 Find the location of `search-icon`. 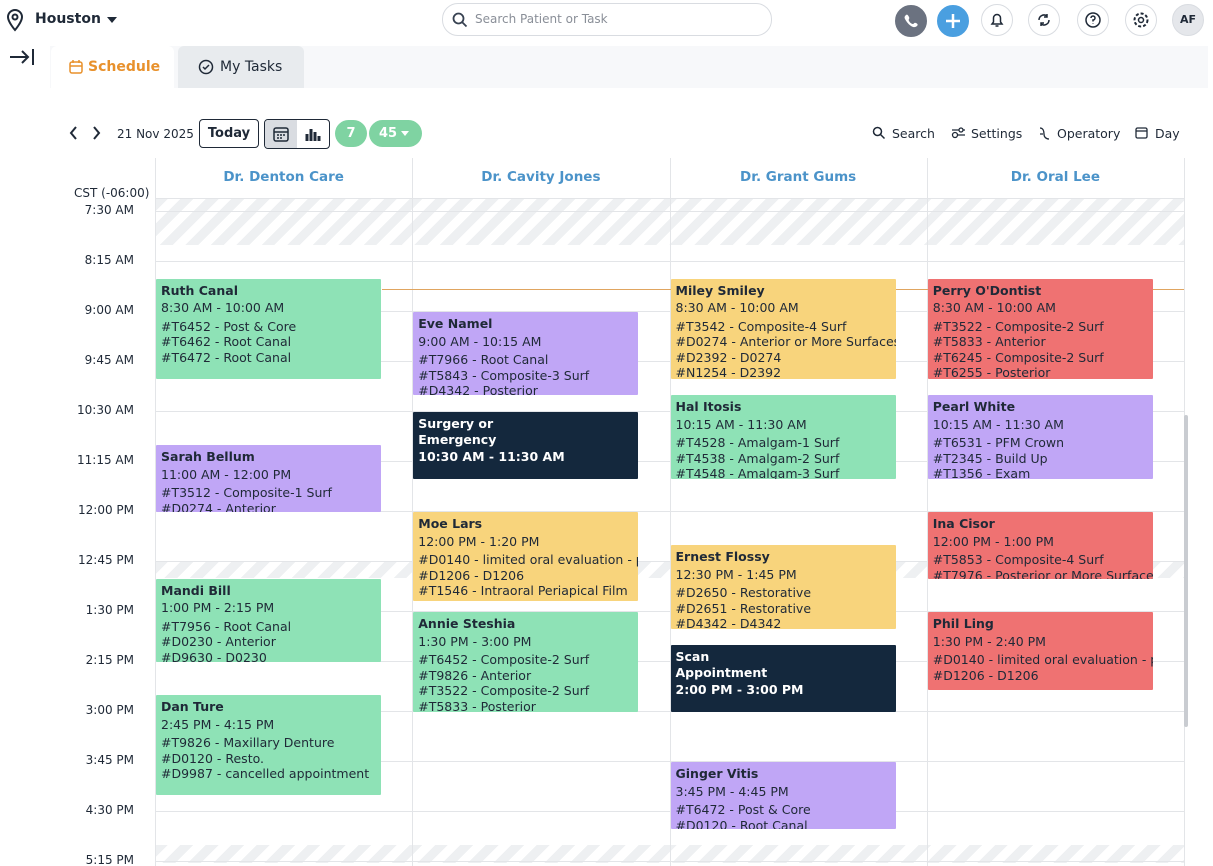

search-icon is located at coordinates (460, 20).